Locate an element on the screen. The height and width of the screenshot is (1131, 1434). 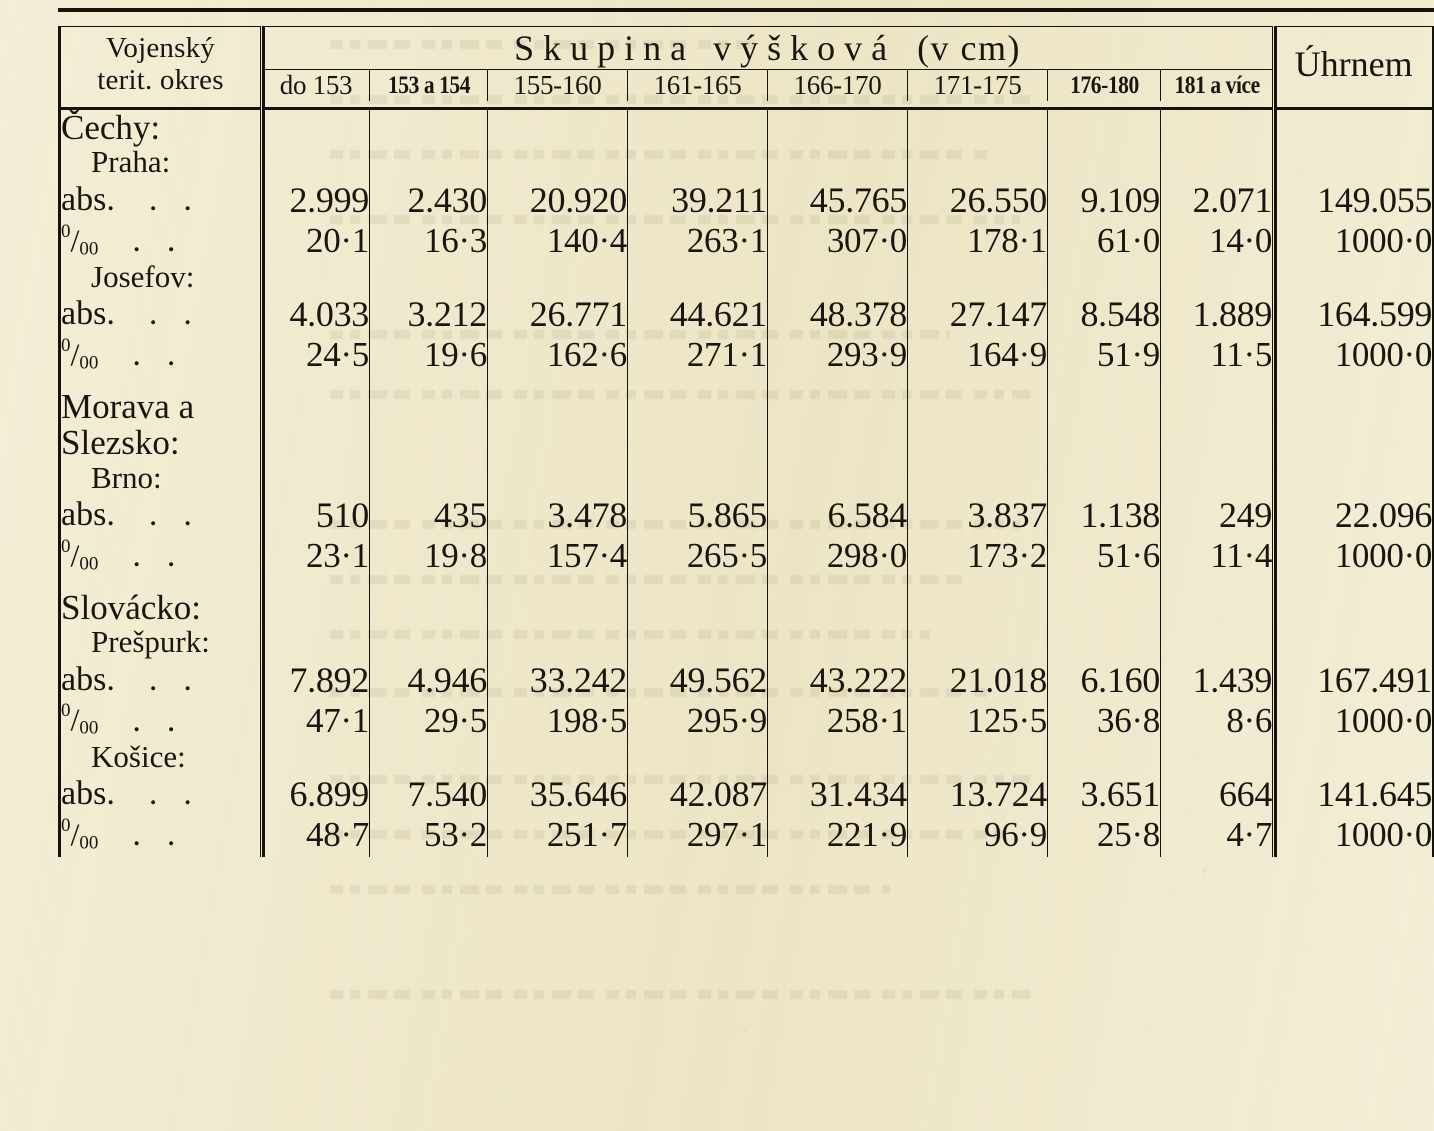
cell-0-1-pm-6: 51·9 is located at coordinates (1104, 354).